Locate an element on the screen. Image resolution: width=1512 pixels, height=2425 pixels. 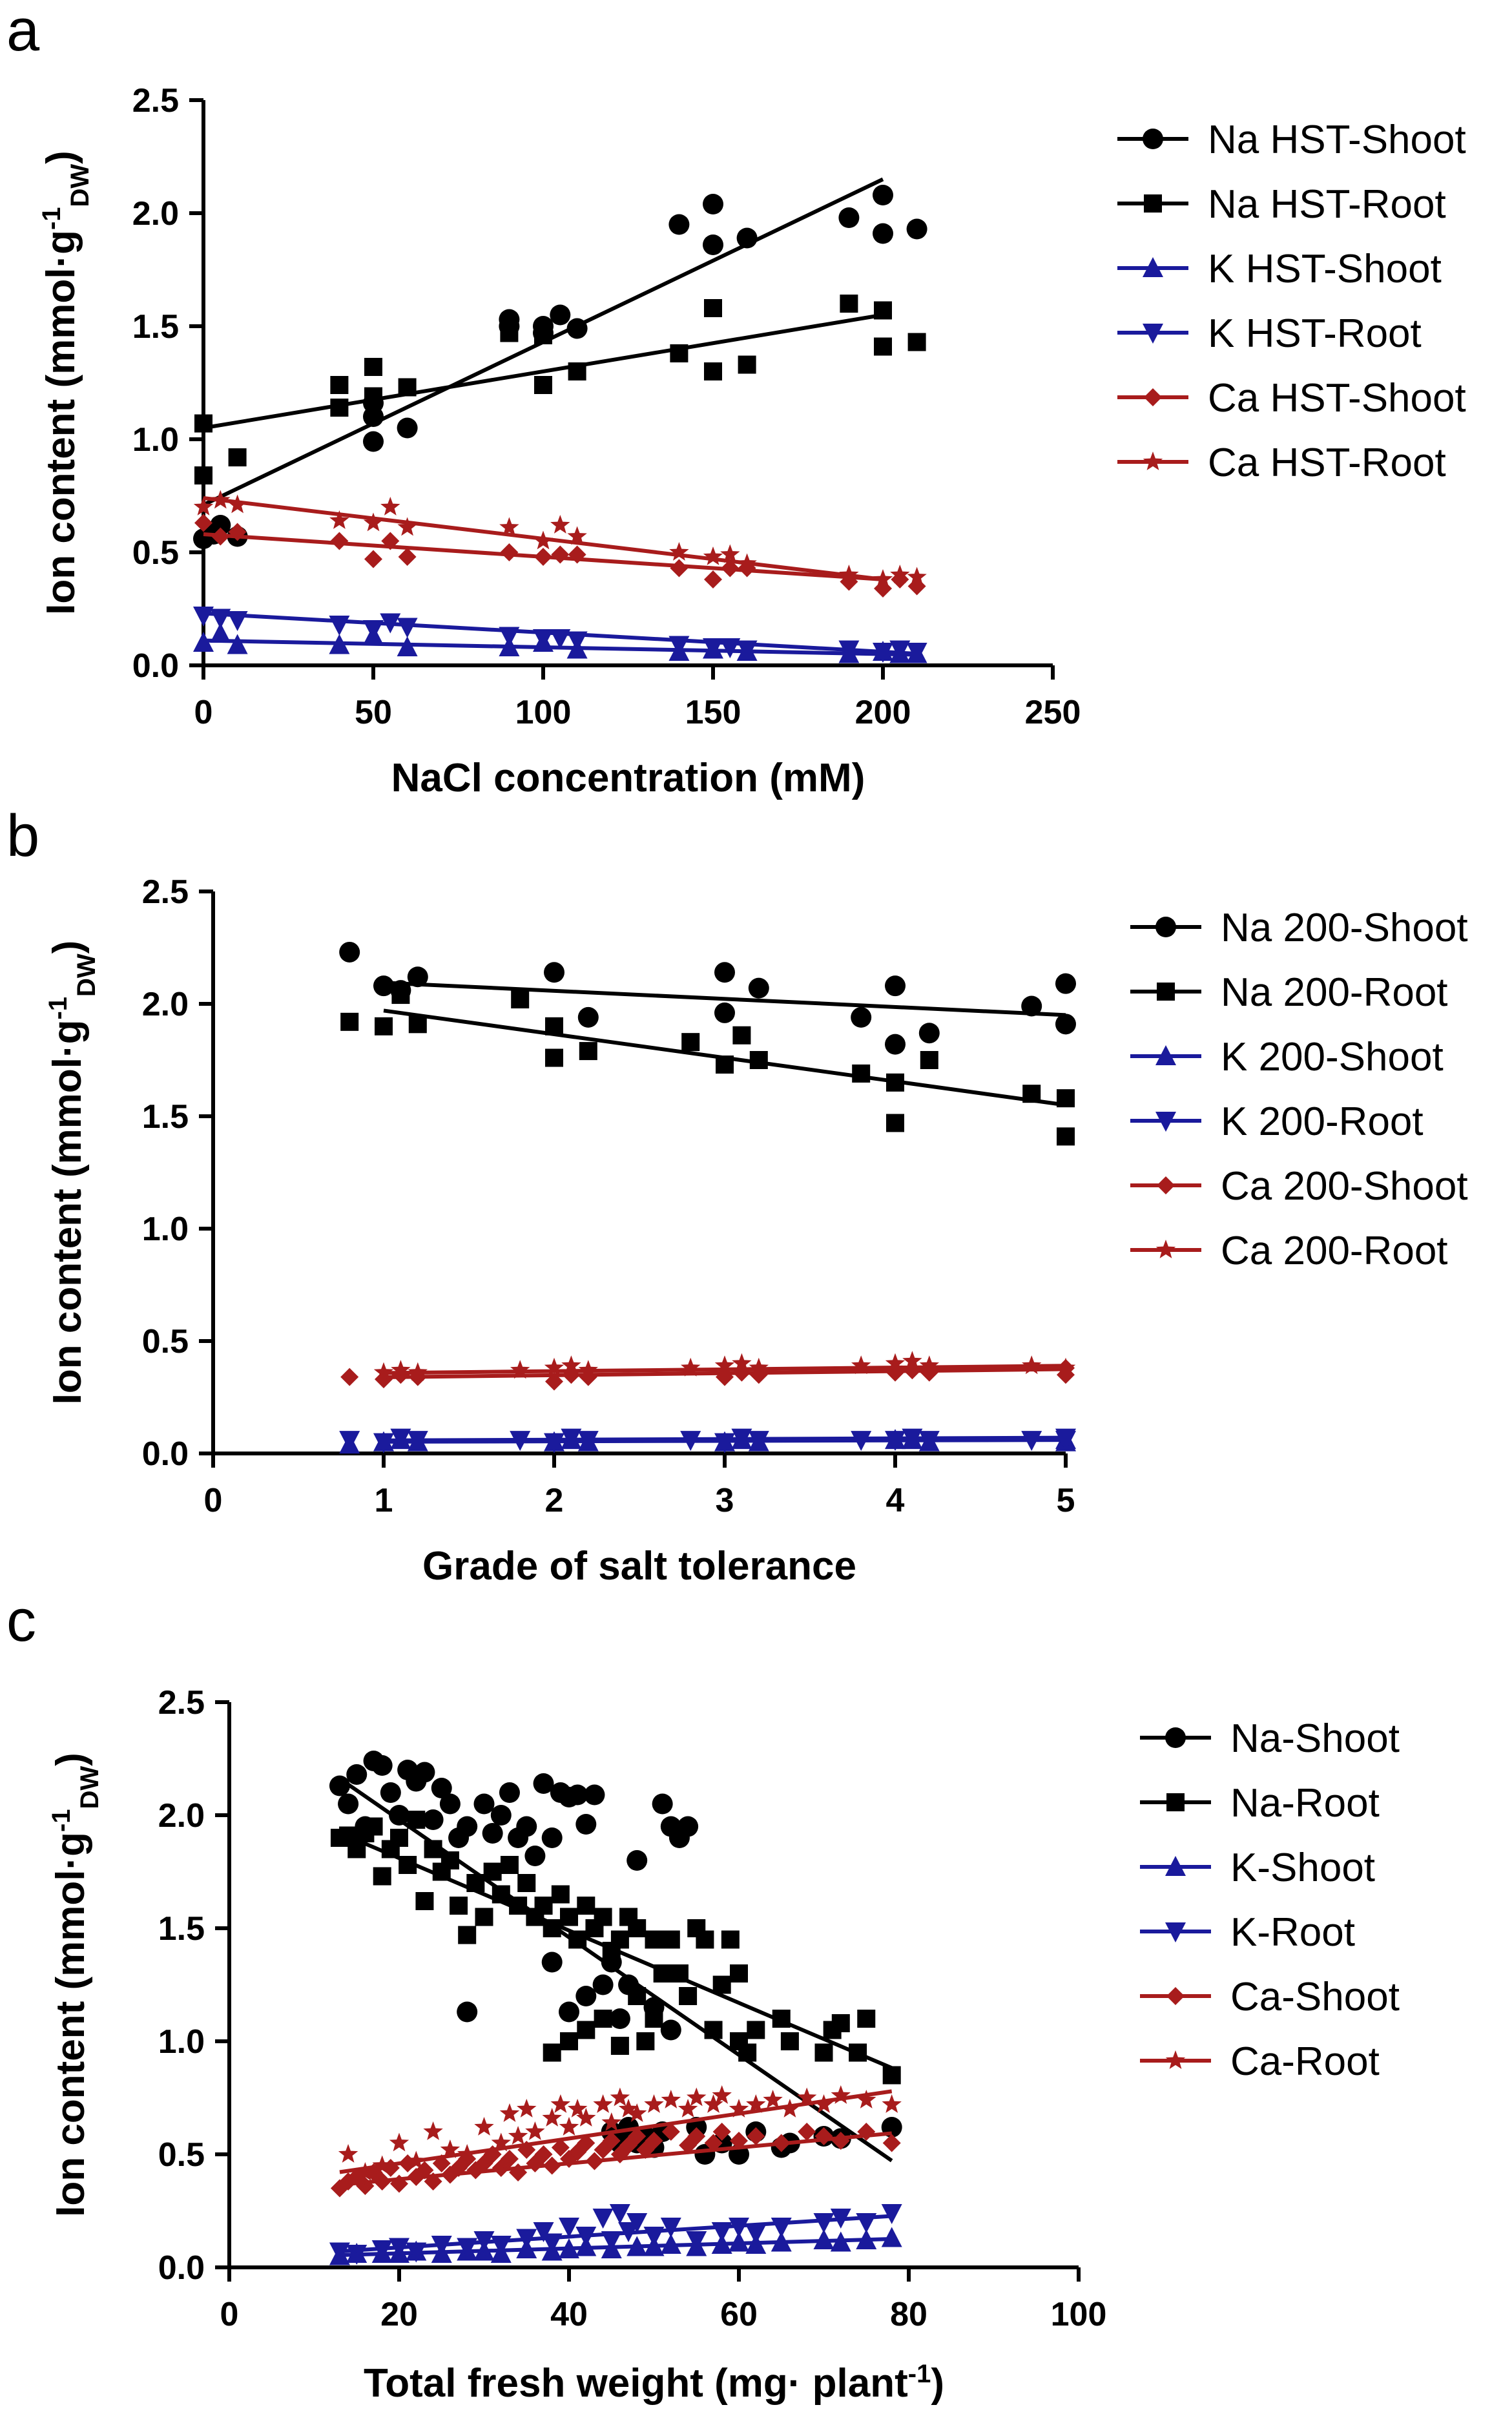
legend-item: Na HST-Shoot is located at coordinates (1292, 140).